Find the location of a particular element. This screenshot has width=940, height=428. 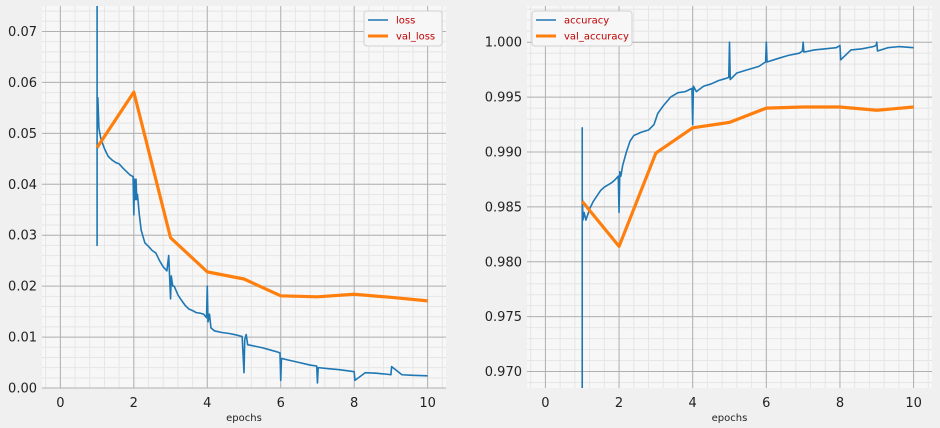

legend-box is located at coordinates (582, 28).